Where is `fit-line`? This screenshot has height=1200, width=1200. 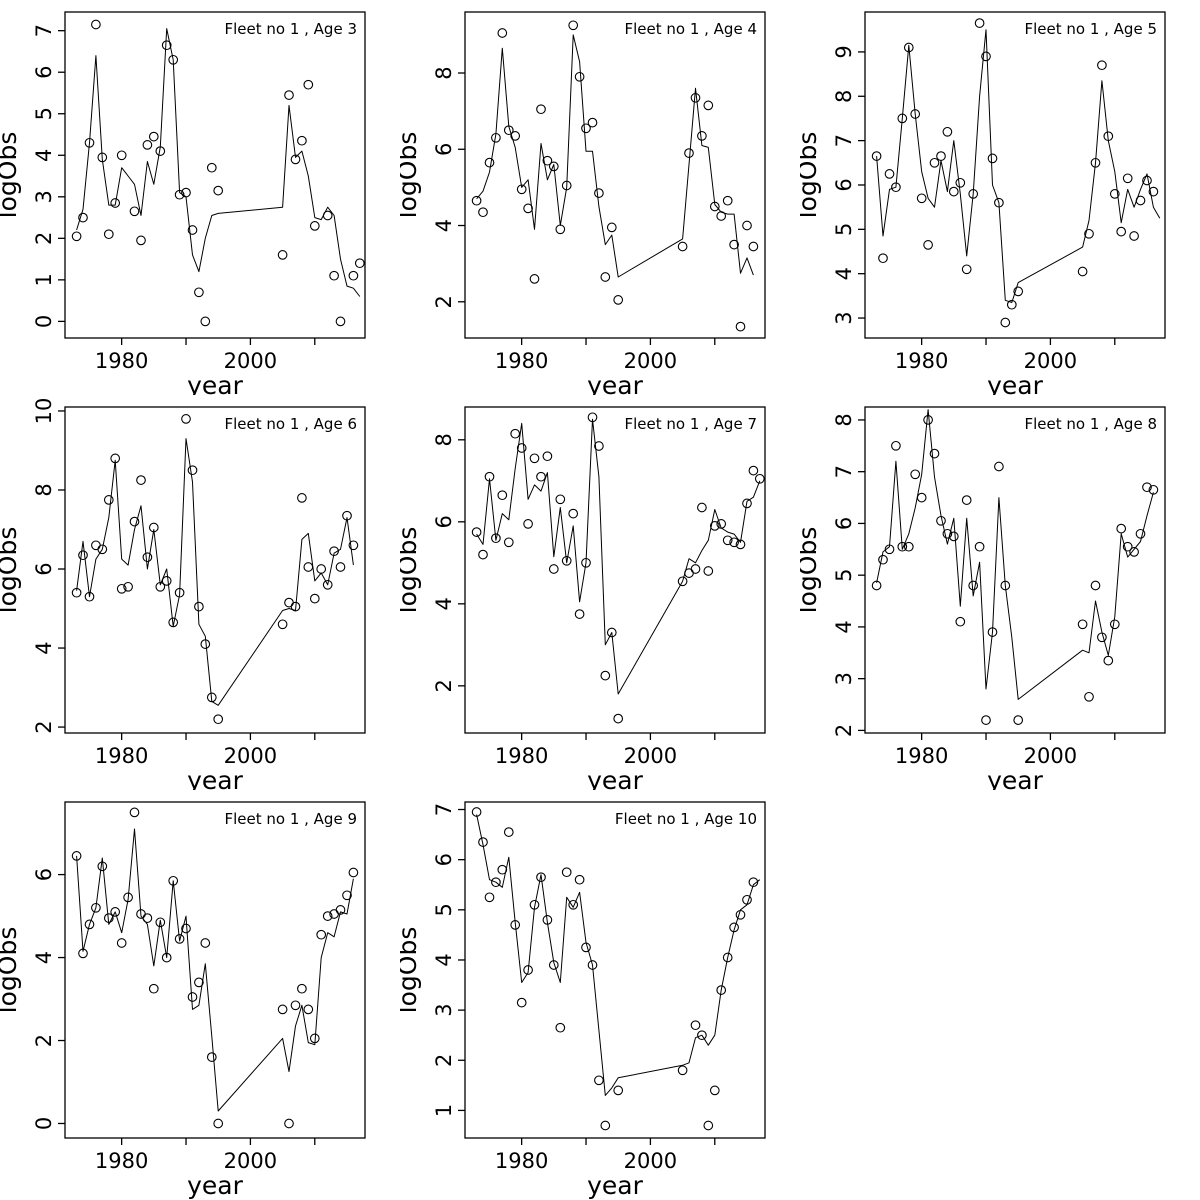 fit-line is located at coordinates (618, 955).